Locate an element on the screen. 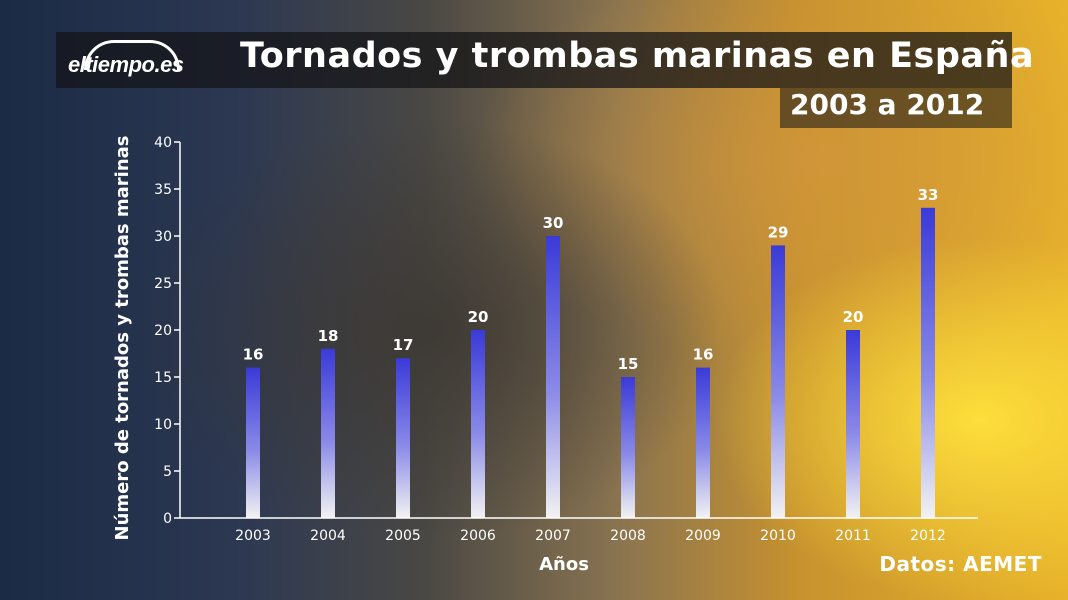 The width and height of the screenshot is (1068, 600). bar-2012 is located at coordinates (928, 363).